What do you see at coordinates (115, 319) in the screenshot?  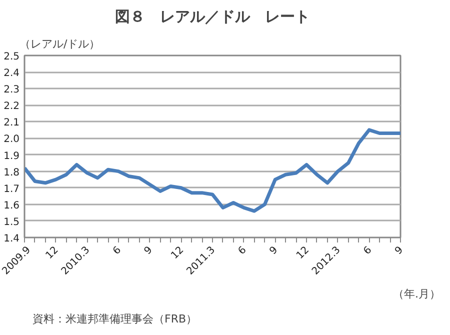 I see `text: 資料：米連邦準備理事会（FRB）` at bounding box center [115, 319].